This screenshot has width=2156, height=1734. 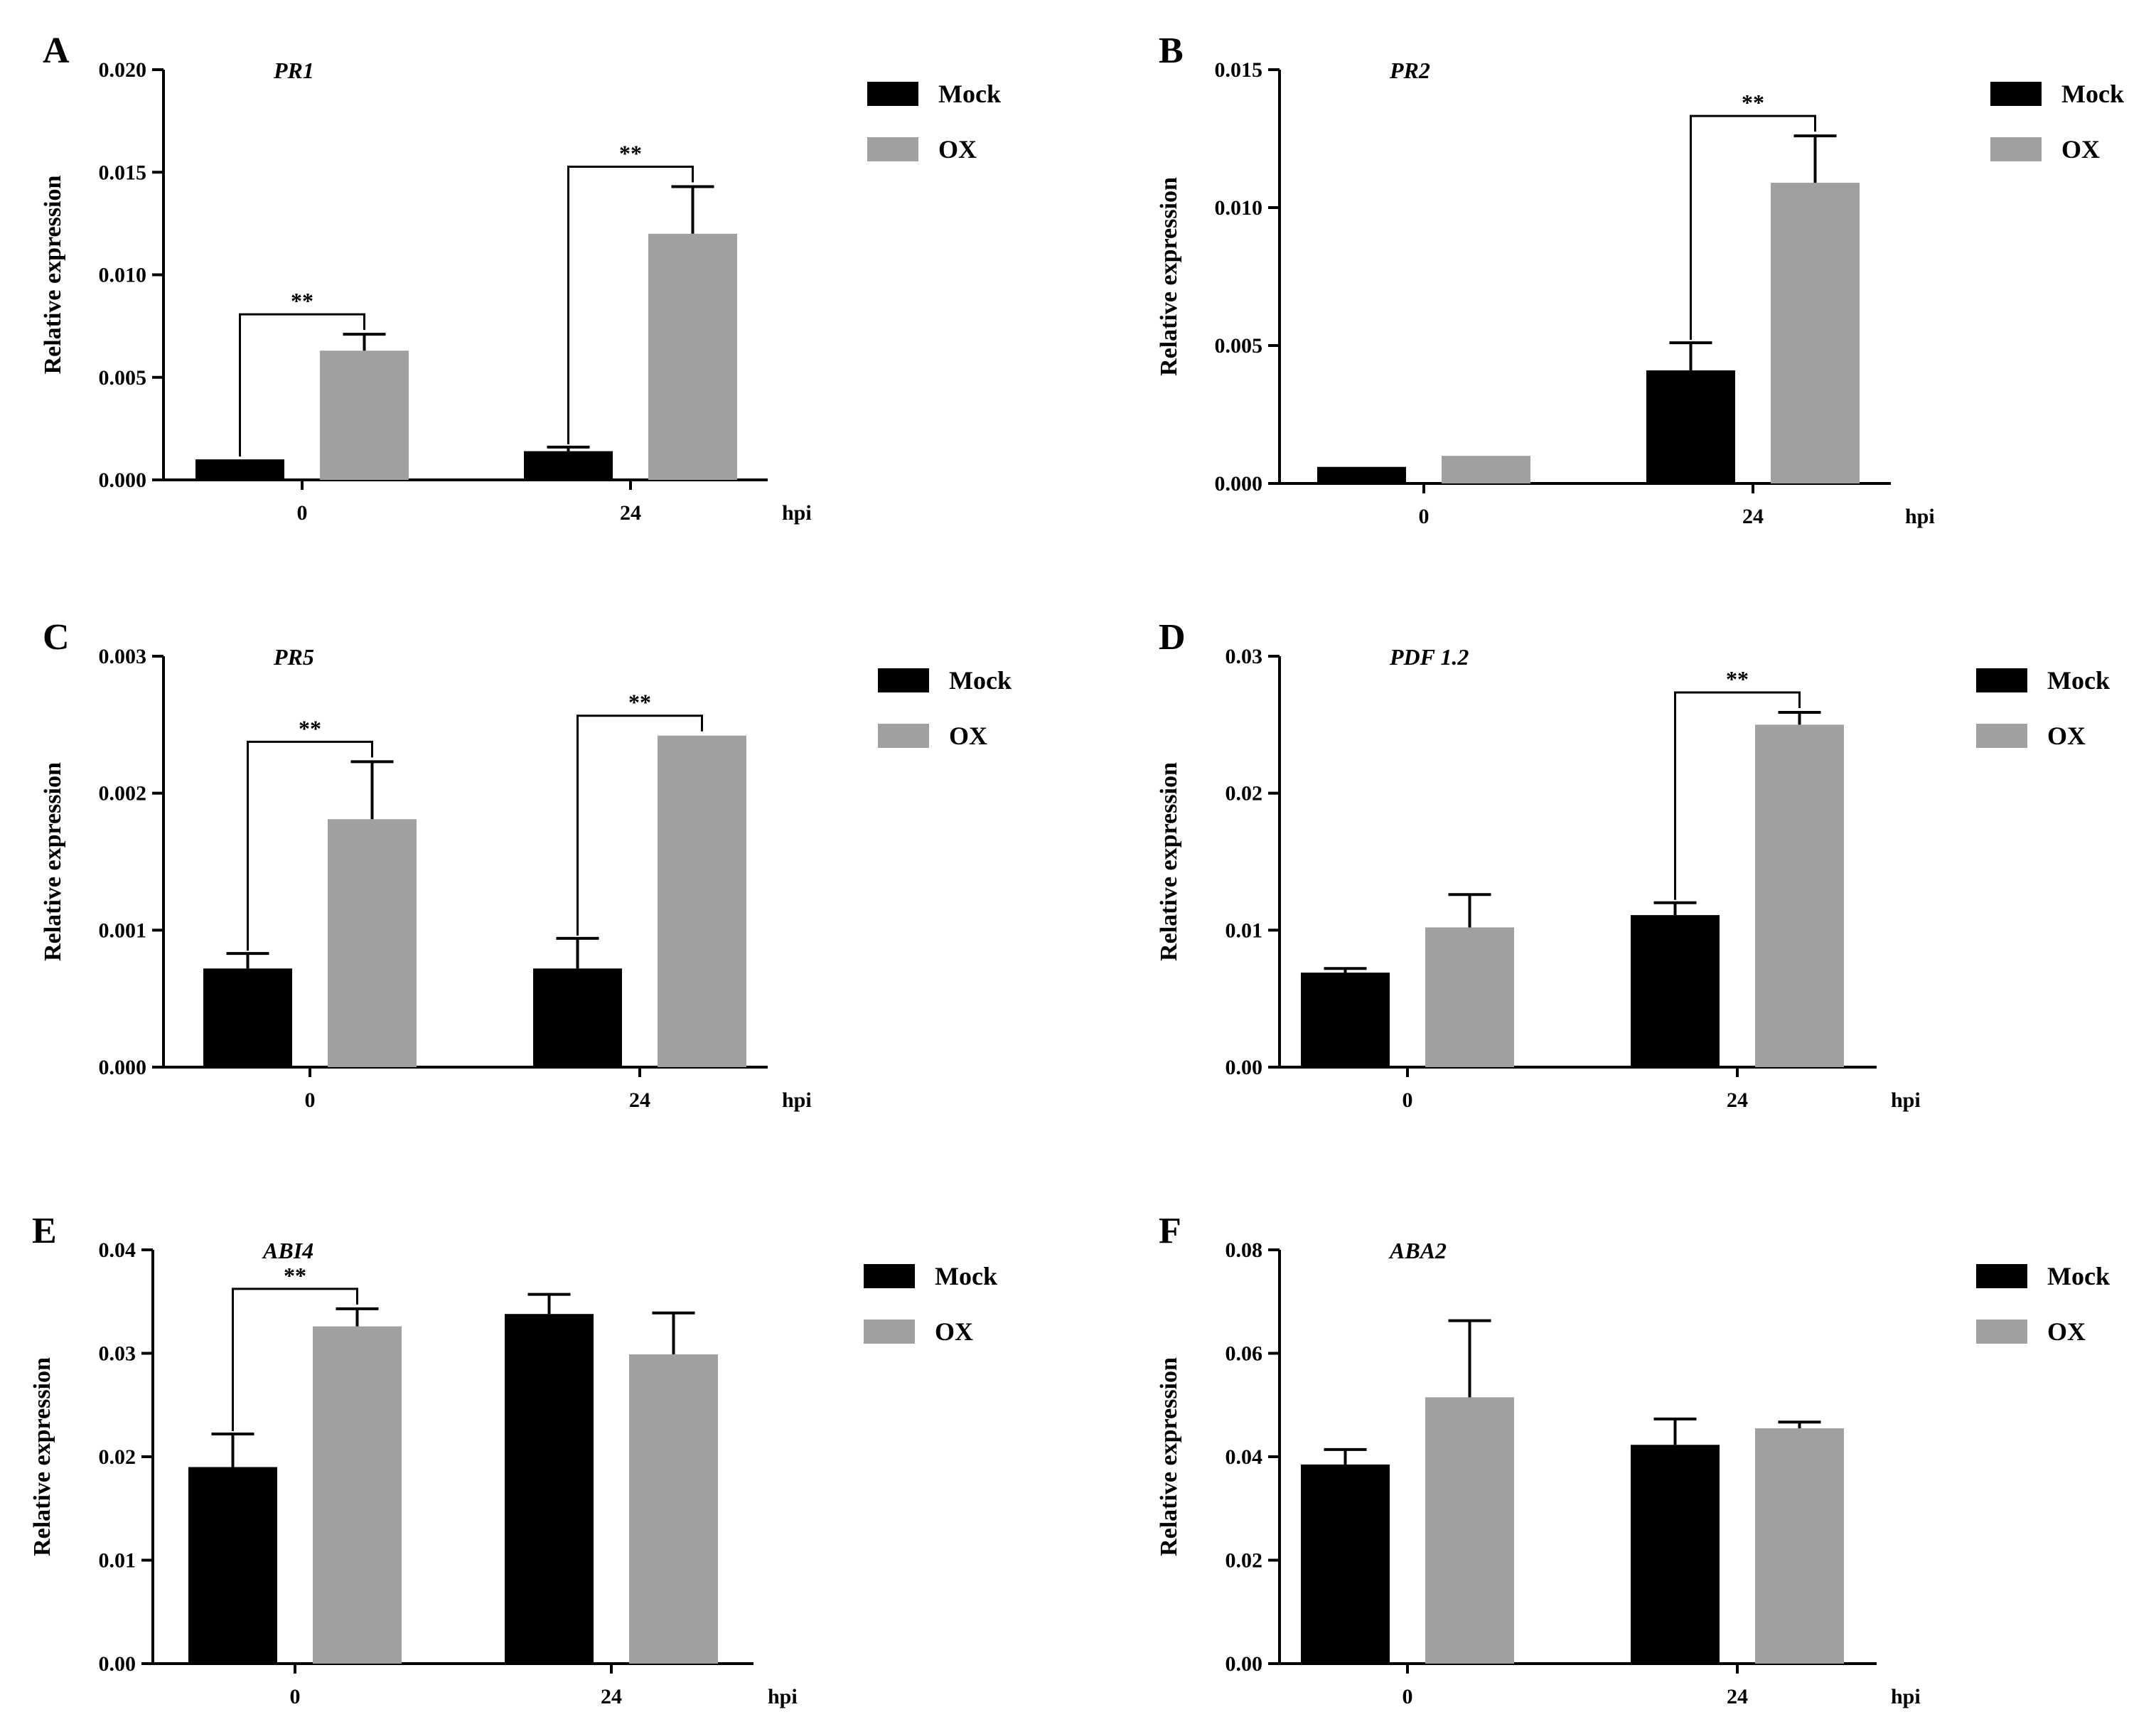 I want to click on chart-title: PR5, so click(x=293, y=657).